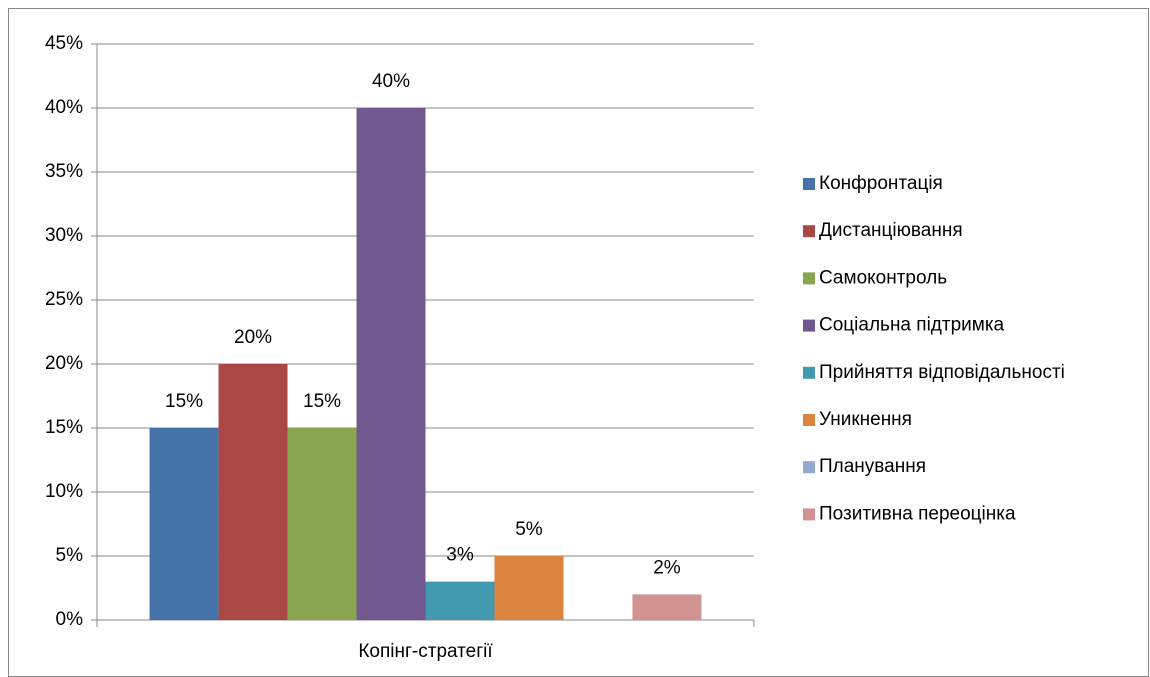 This screenshot has width=1150, height=677. I want to click on y-tick-label: 25%, so click(64, 299).